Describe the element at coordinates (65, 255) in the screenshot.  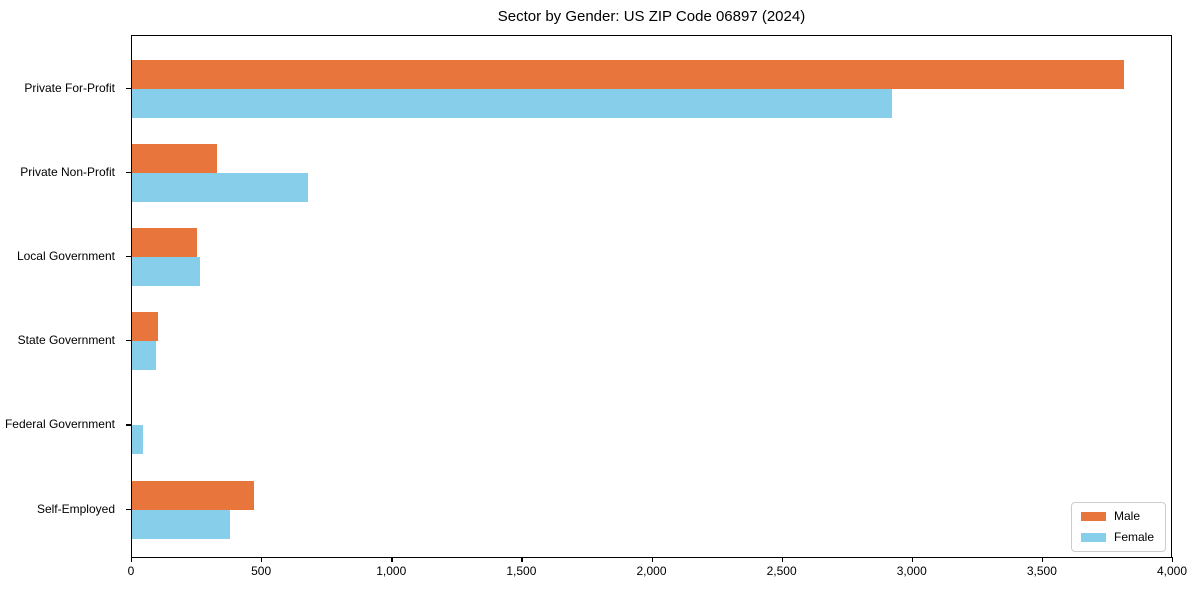
I see `y-axis-label: Local Government` at that location.